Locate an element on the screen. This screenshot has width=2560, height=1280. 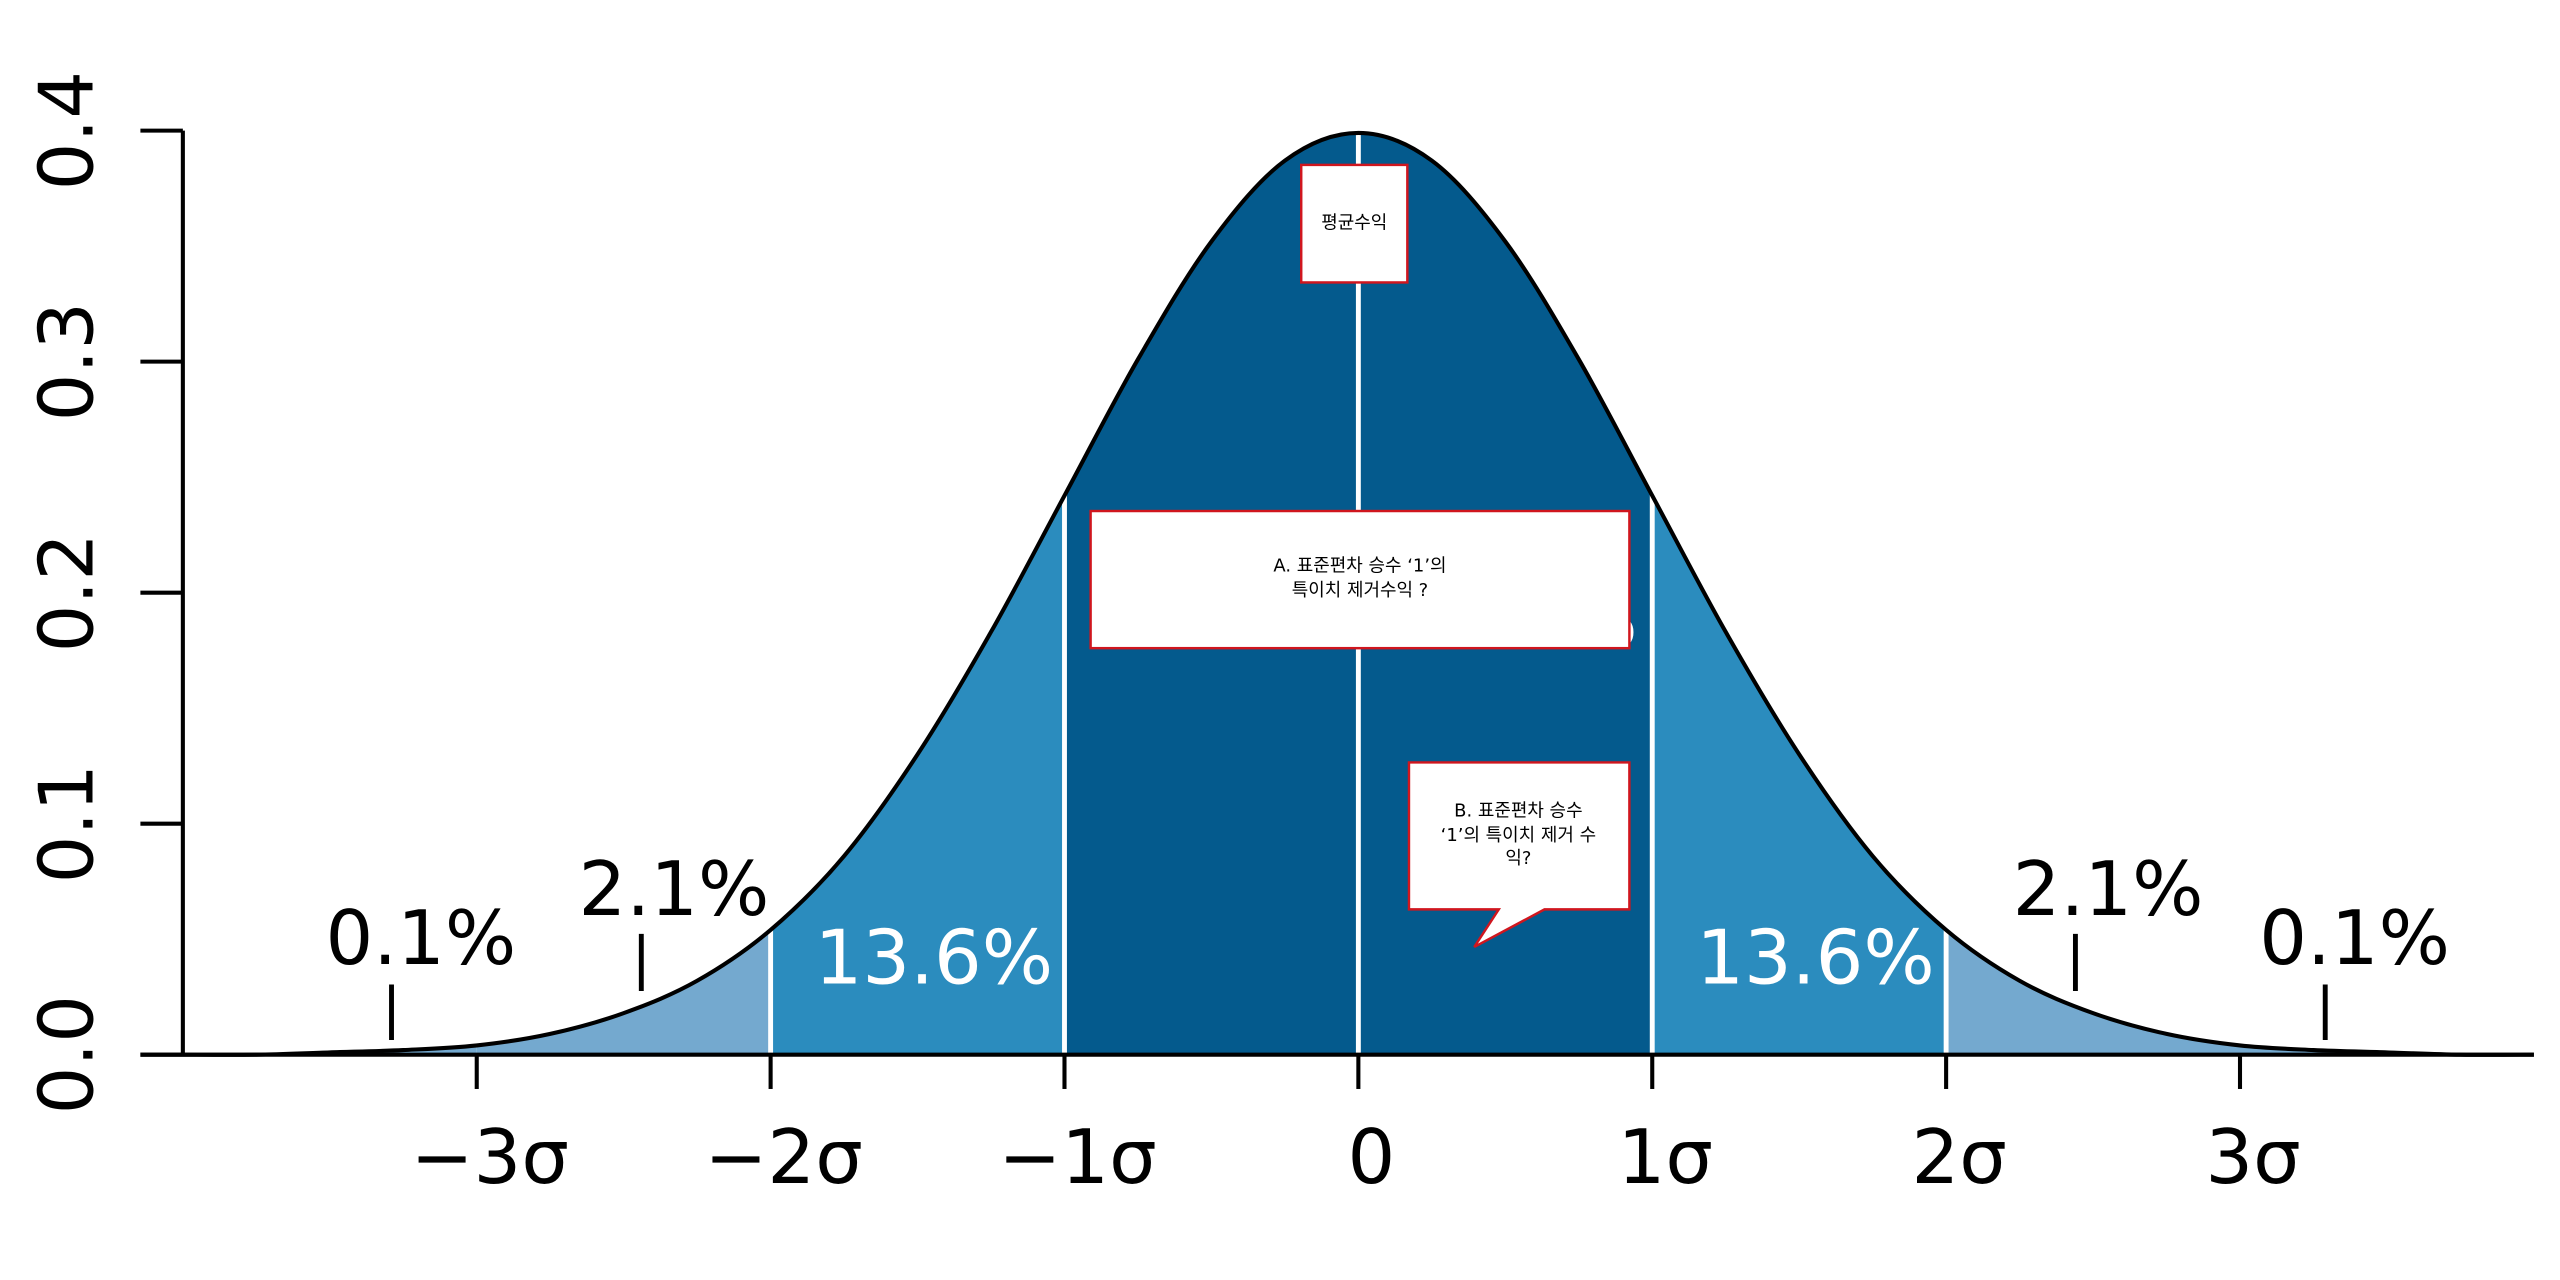
callout-text: B. 표준편차 승수 is located at coordinates (1518, 810).